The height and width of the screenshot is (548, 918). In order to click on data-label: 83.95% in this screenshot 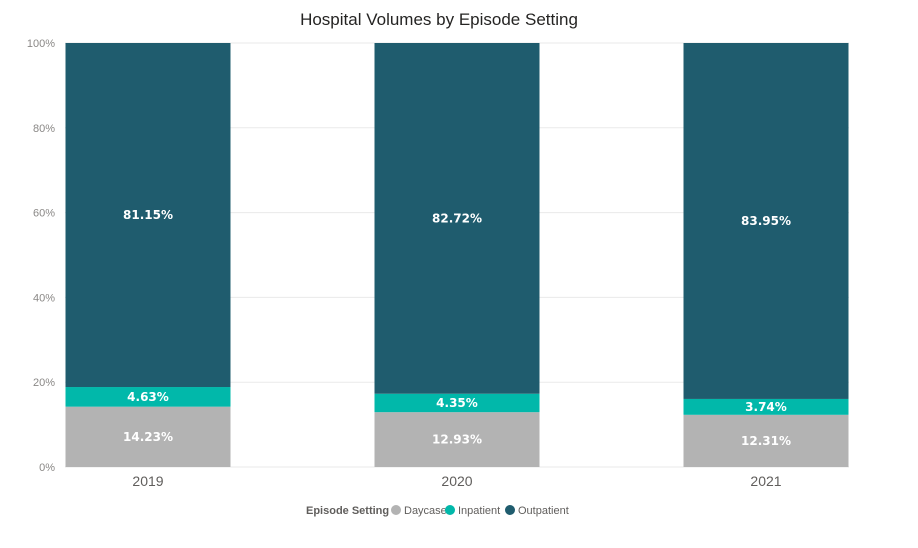, I will do `click(766, 221)`.